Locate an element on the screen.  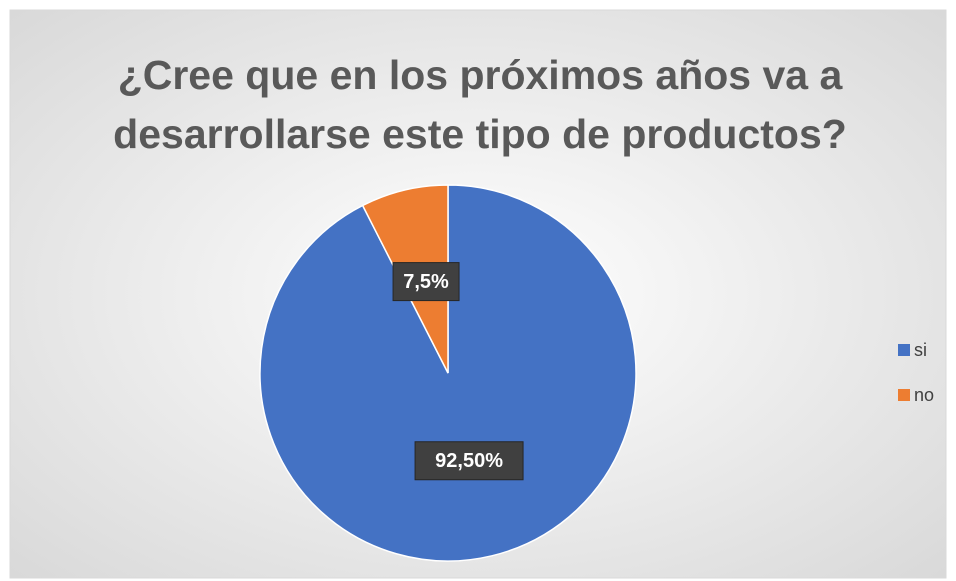
data-label: 7,5% is located at coordinates (426, 282).